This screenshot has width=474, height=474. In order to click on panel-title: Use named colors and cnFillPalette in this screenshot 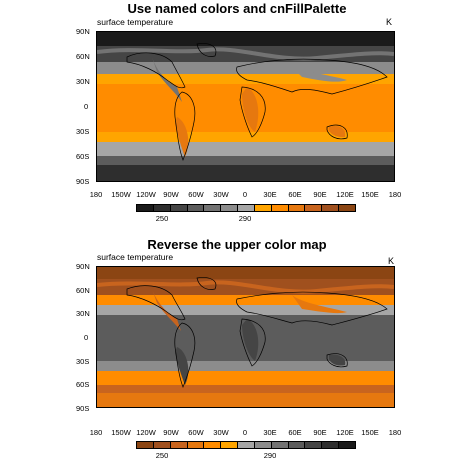, I will do `click(237, 8)`.